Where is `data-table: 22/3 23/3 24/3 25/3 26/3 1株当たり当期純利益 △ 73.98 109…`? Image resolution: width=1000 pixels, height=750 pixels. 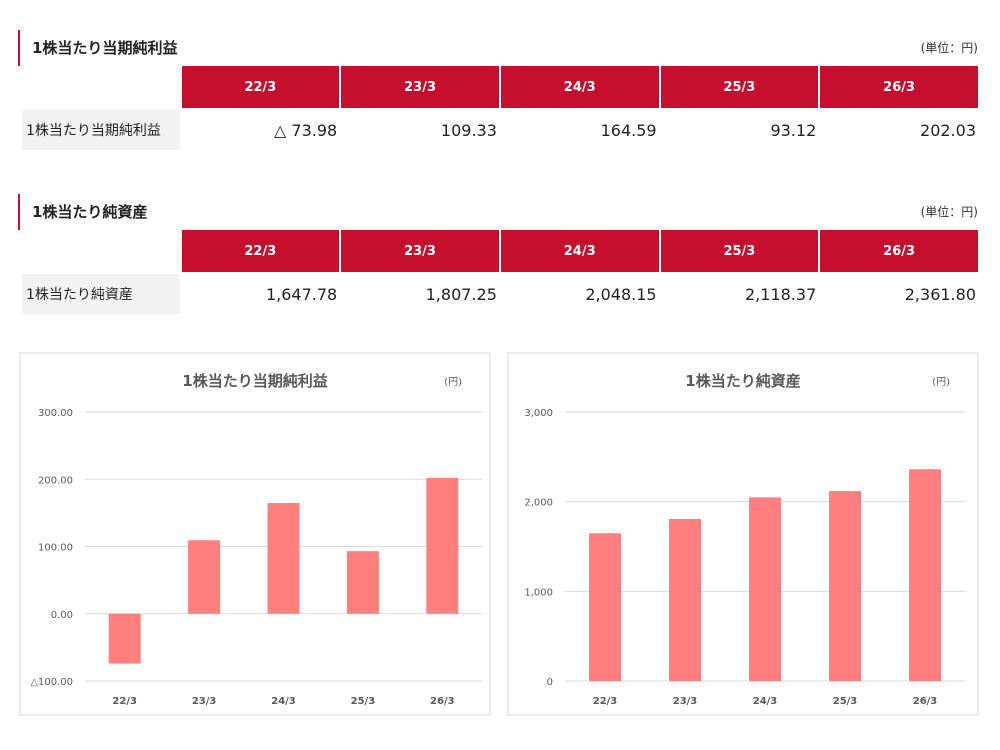 data-table: 22/3 23/3 24/3 25/3 26/3 1株当たり当期純利益 △ 73.98 109… is located at coordinates (500, 108).